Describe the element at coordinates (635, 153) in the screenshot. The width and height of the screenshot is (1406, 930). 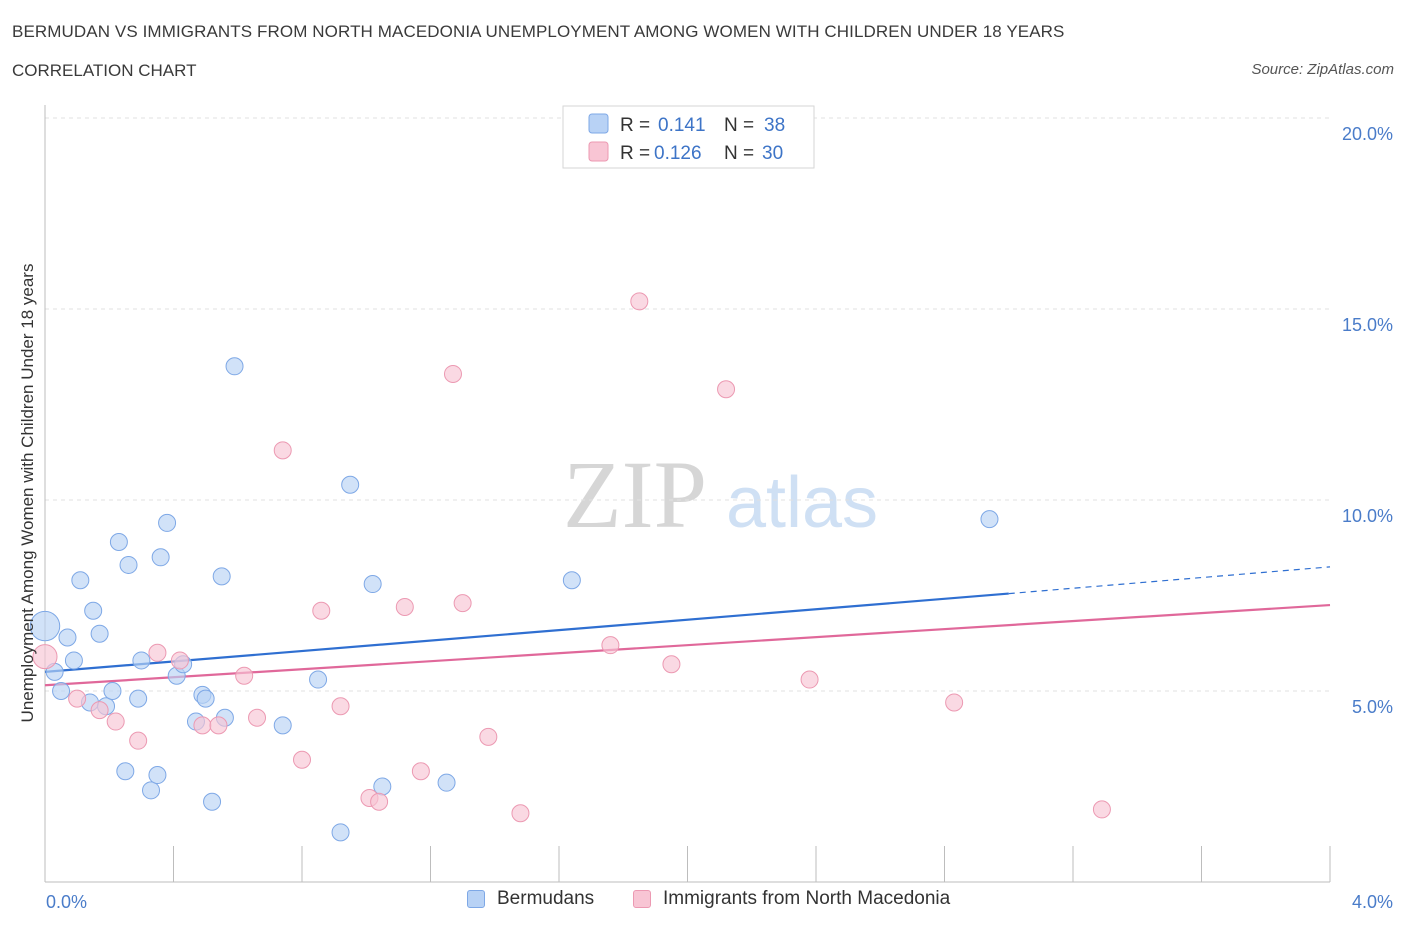
I see `legend-r-label-2: R =` at that location.